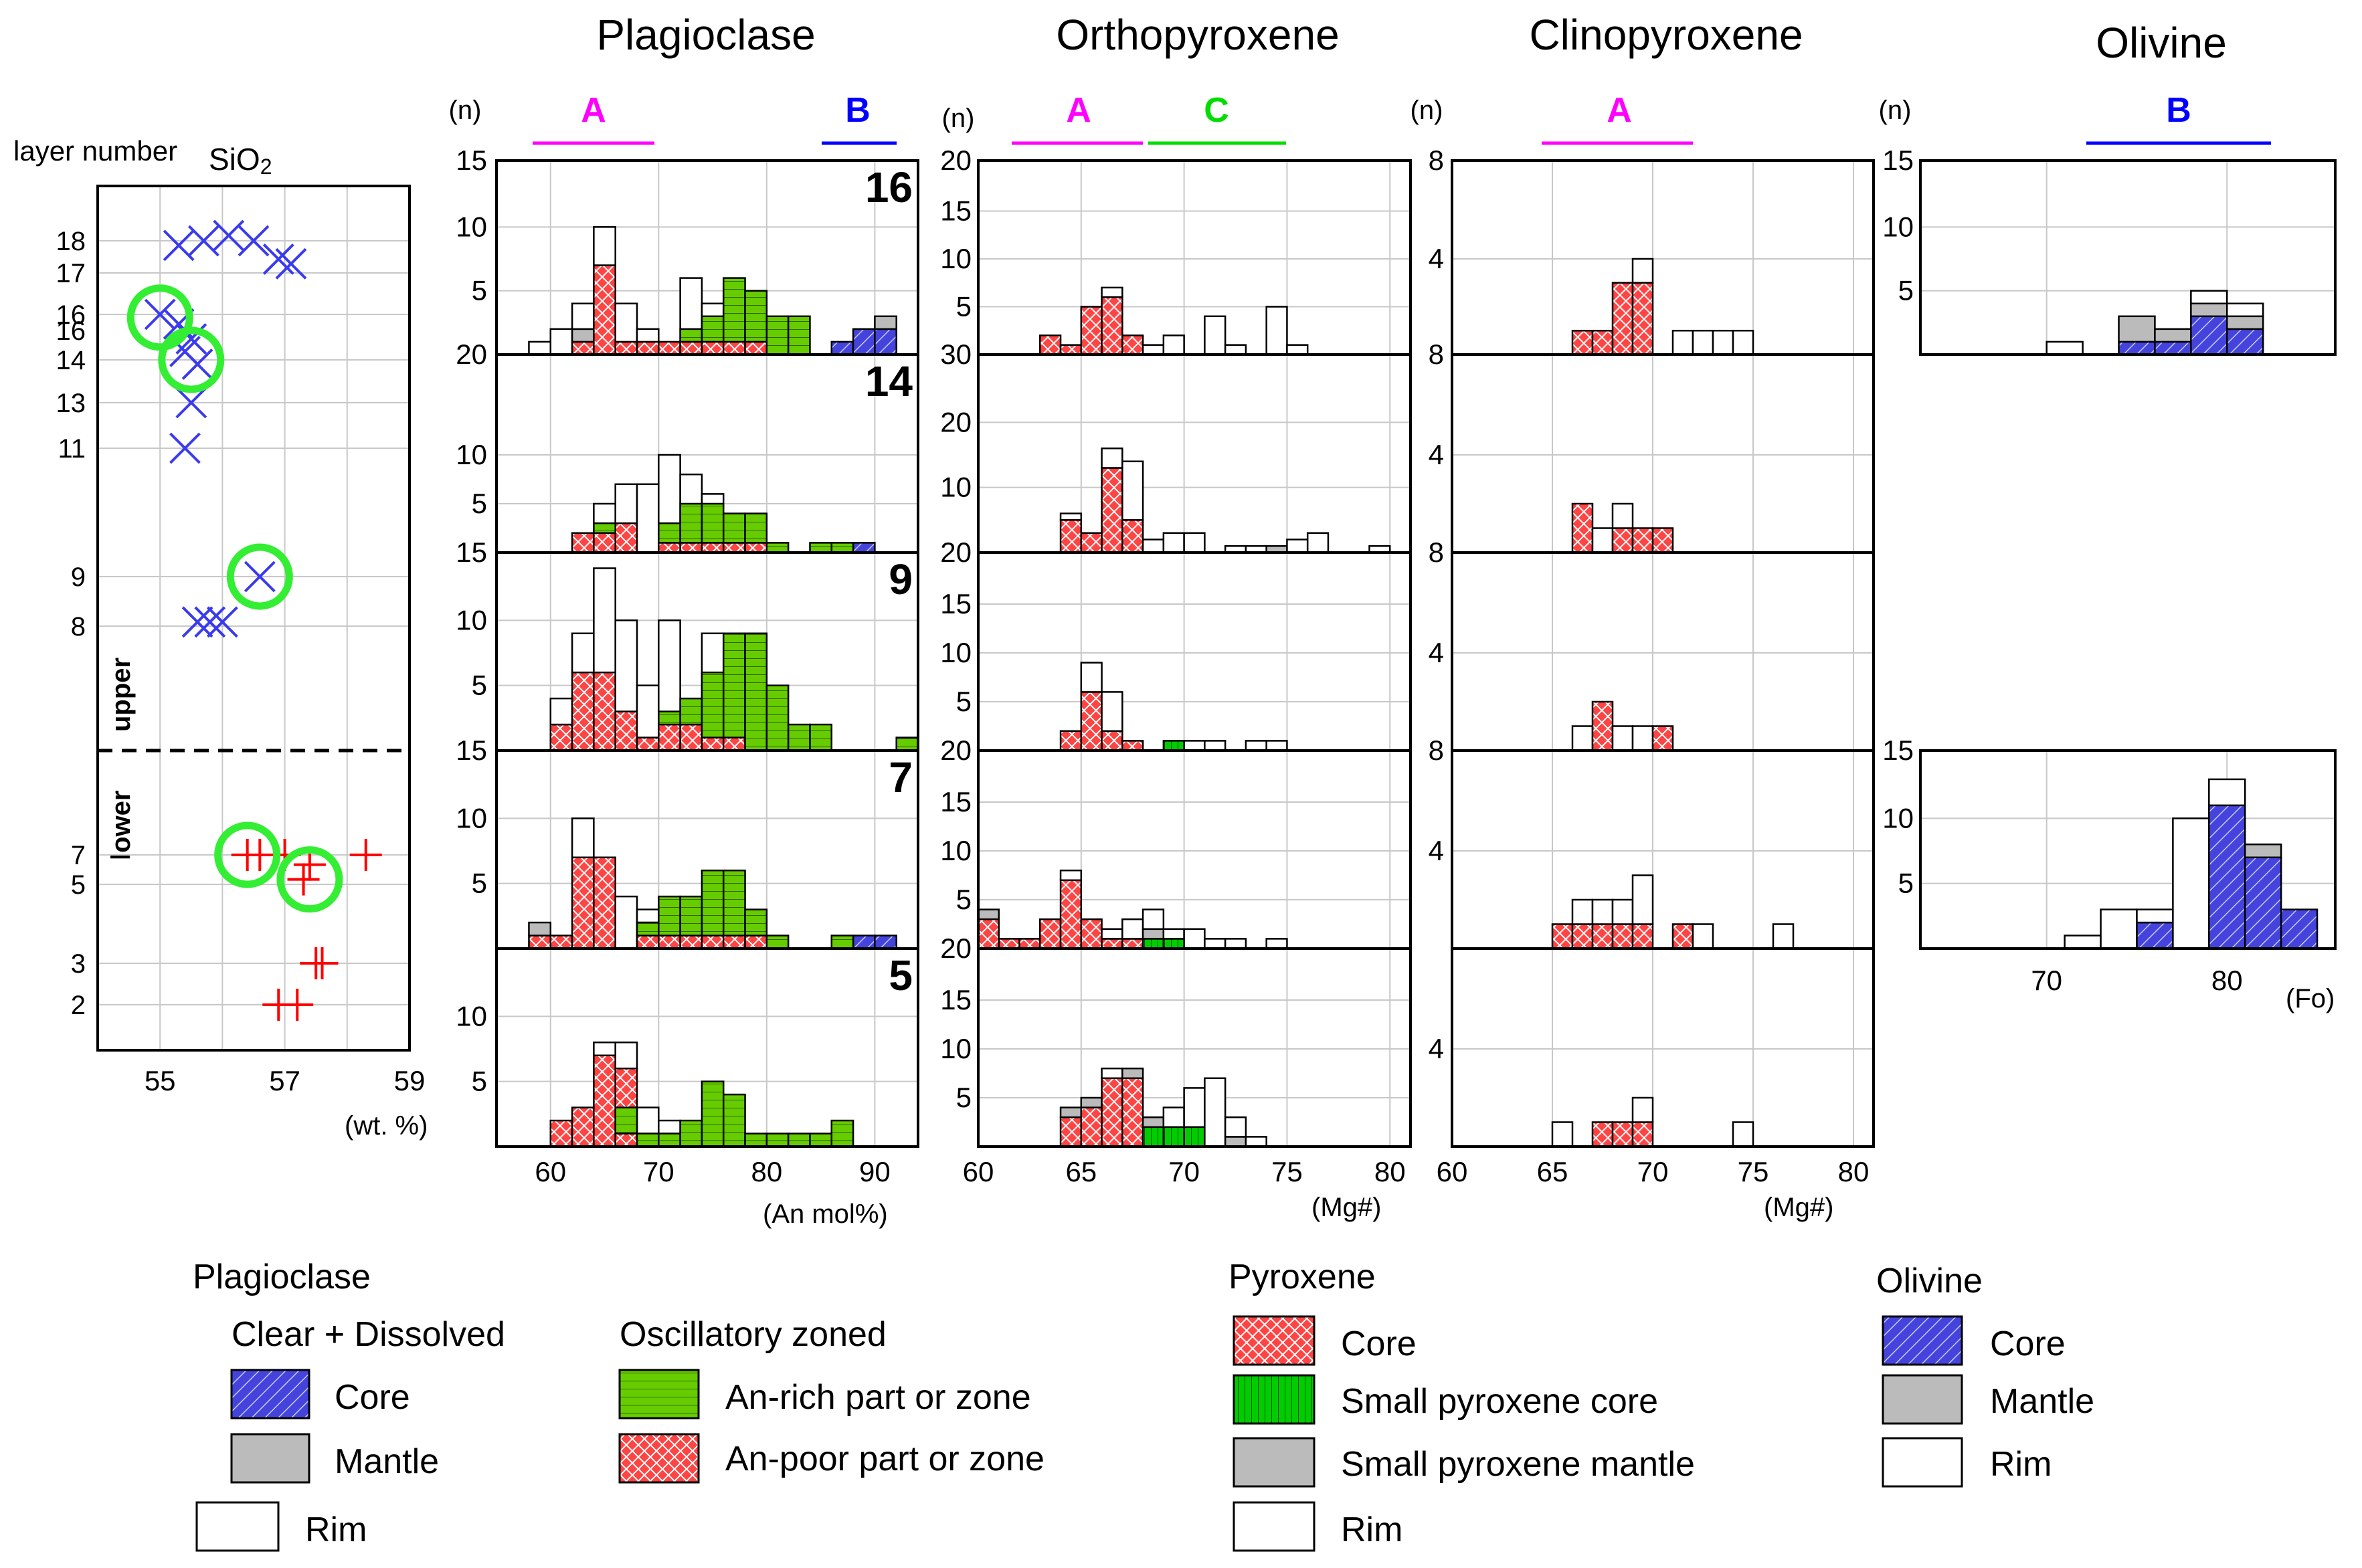 The height and width of the screenshot is (1568, 2362). What do you see at coordinates (1274, 1399) in the screenshot?
I see `legend-pyx-small-core-swatch` at bounding box center [1274, 1399].